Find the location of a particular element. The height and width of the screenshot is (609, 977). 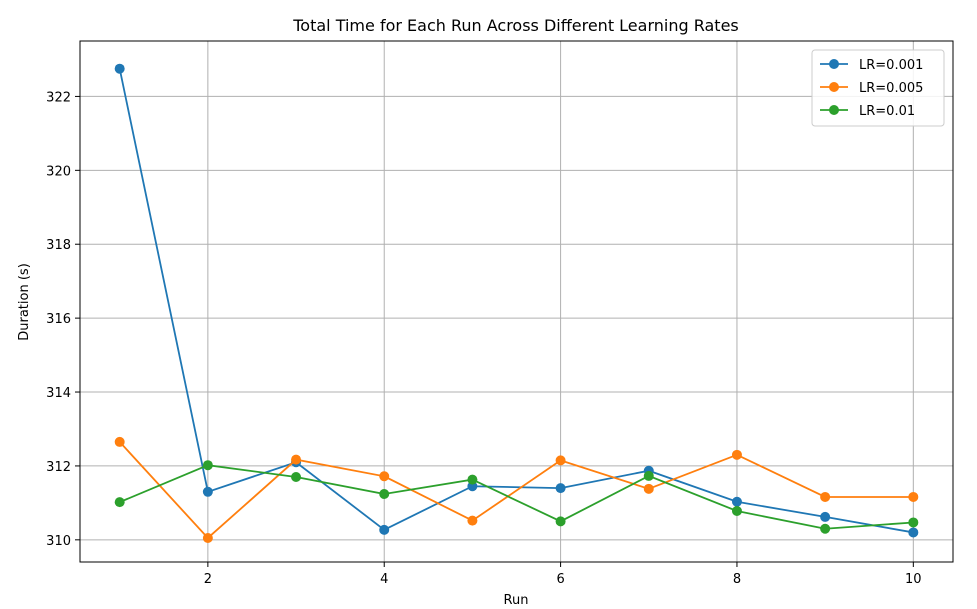

y-tick-label: 310 is located at coordinates (58, 541).